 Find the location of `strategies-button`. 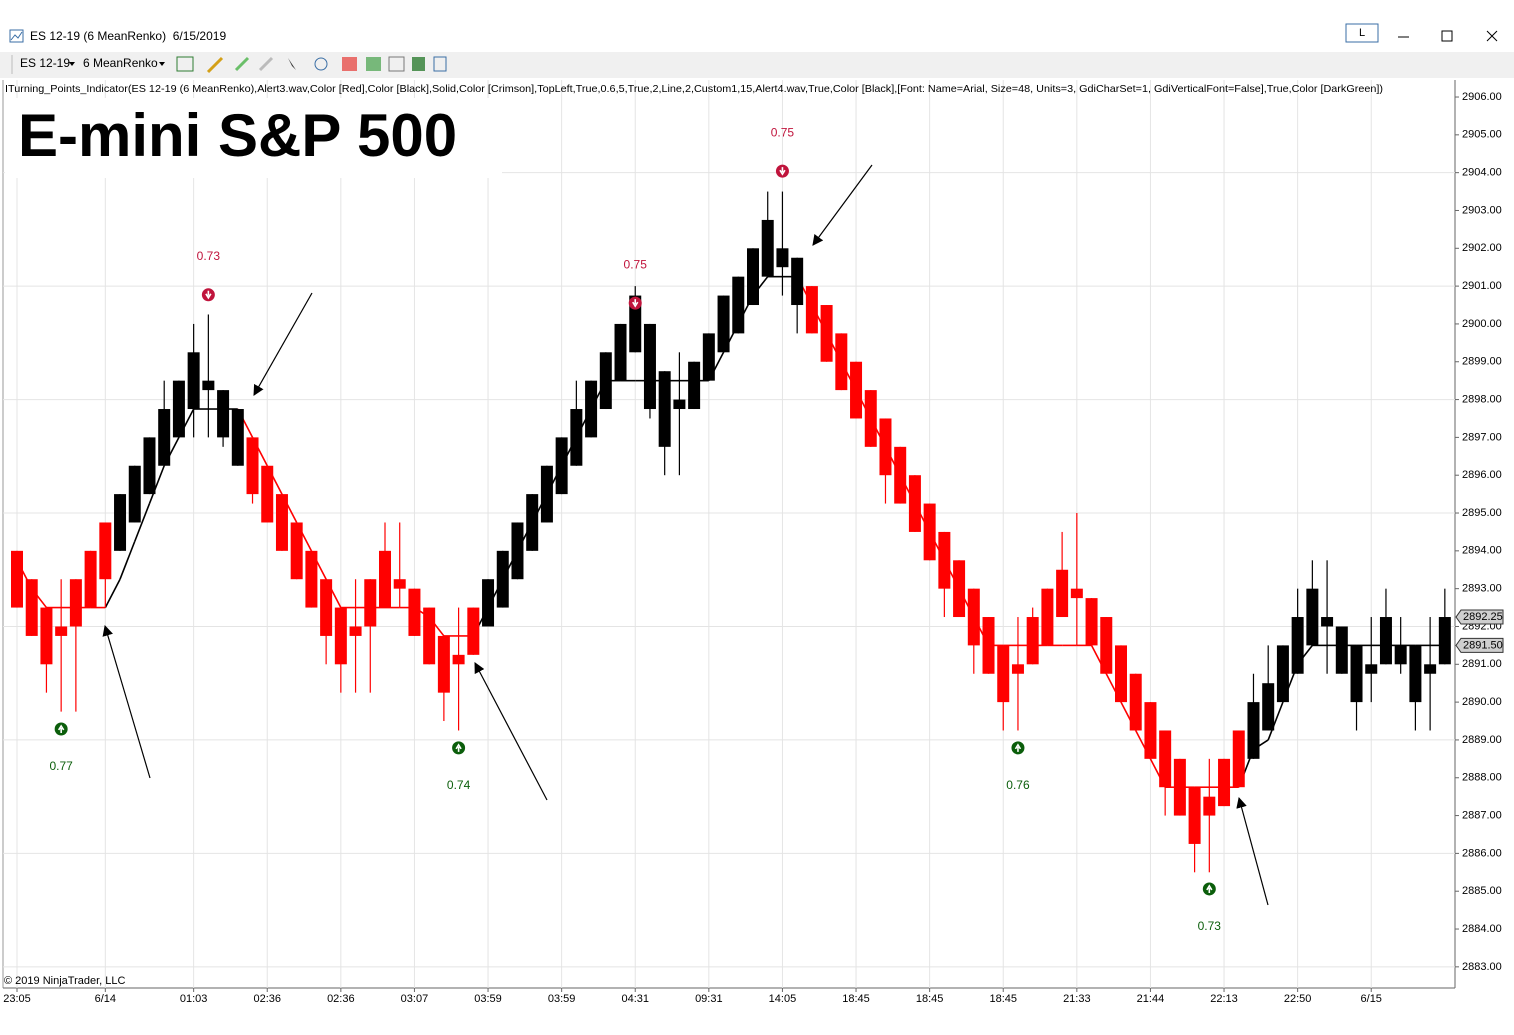

strategies-button is located at coordinates (396, 64).